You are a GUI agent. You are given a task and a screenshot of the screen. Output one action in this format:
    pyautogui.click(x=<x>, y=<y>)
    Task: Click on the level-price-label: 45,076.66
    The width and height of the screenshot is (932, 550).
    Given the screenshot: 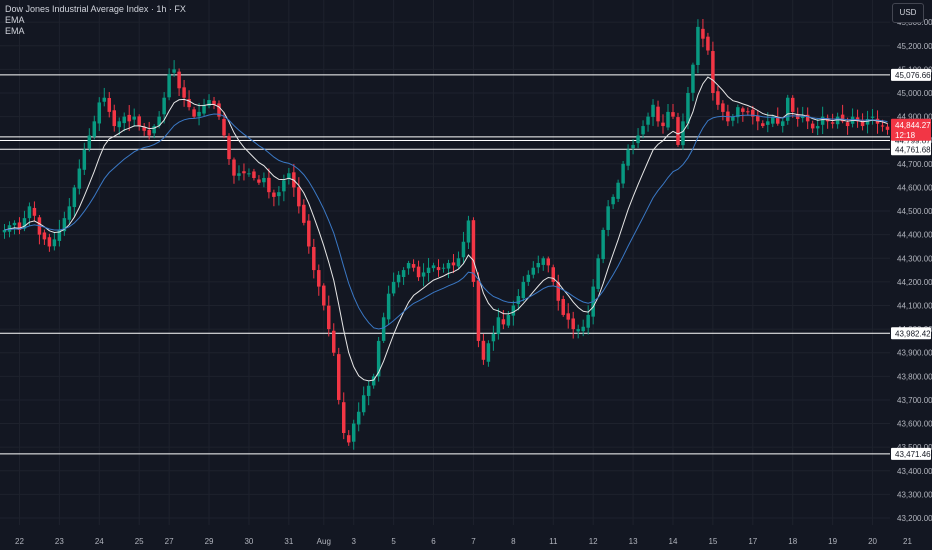 What is the action you would take?
    pyautogui.click(x=913, y=75)
    